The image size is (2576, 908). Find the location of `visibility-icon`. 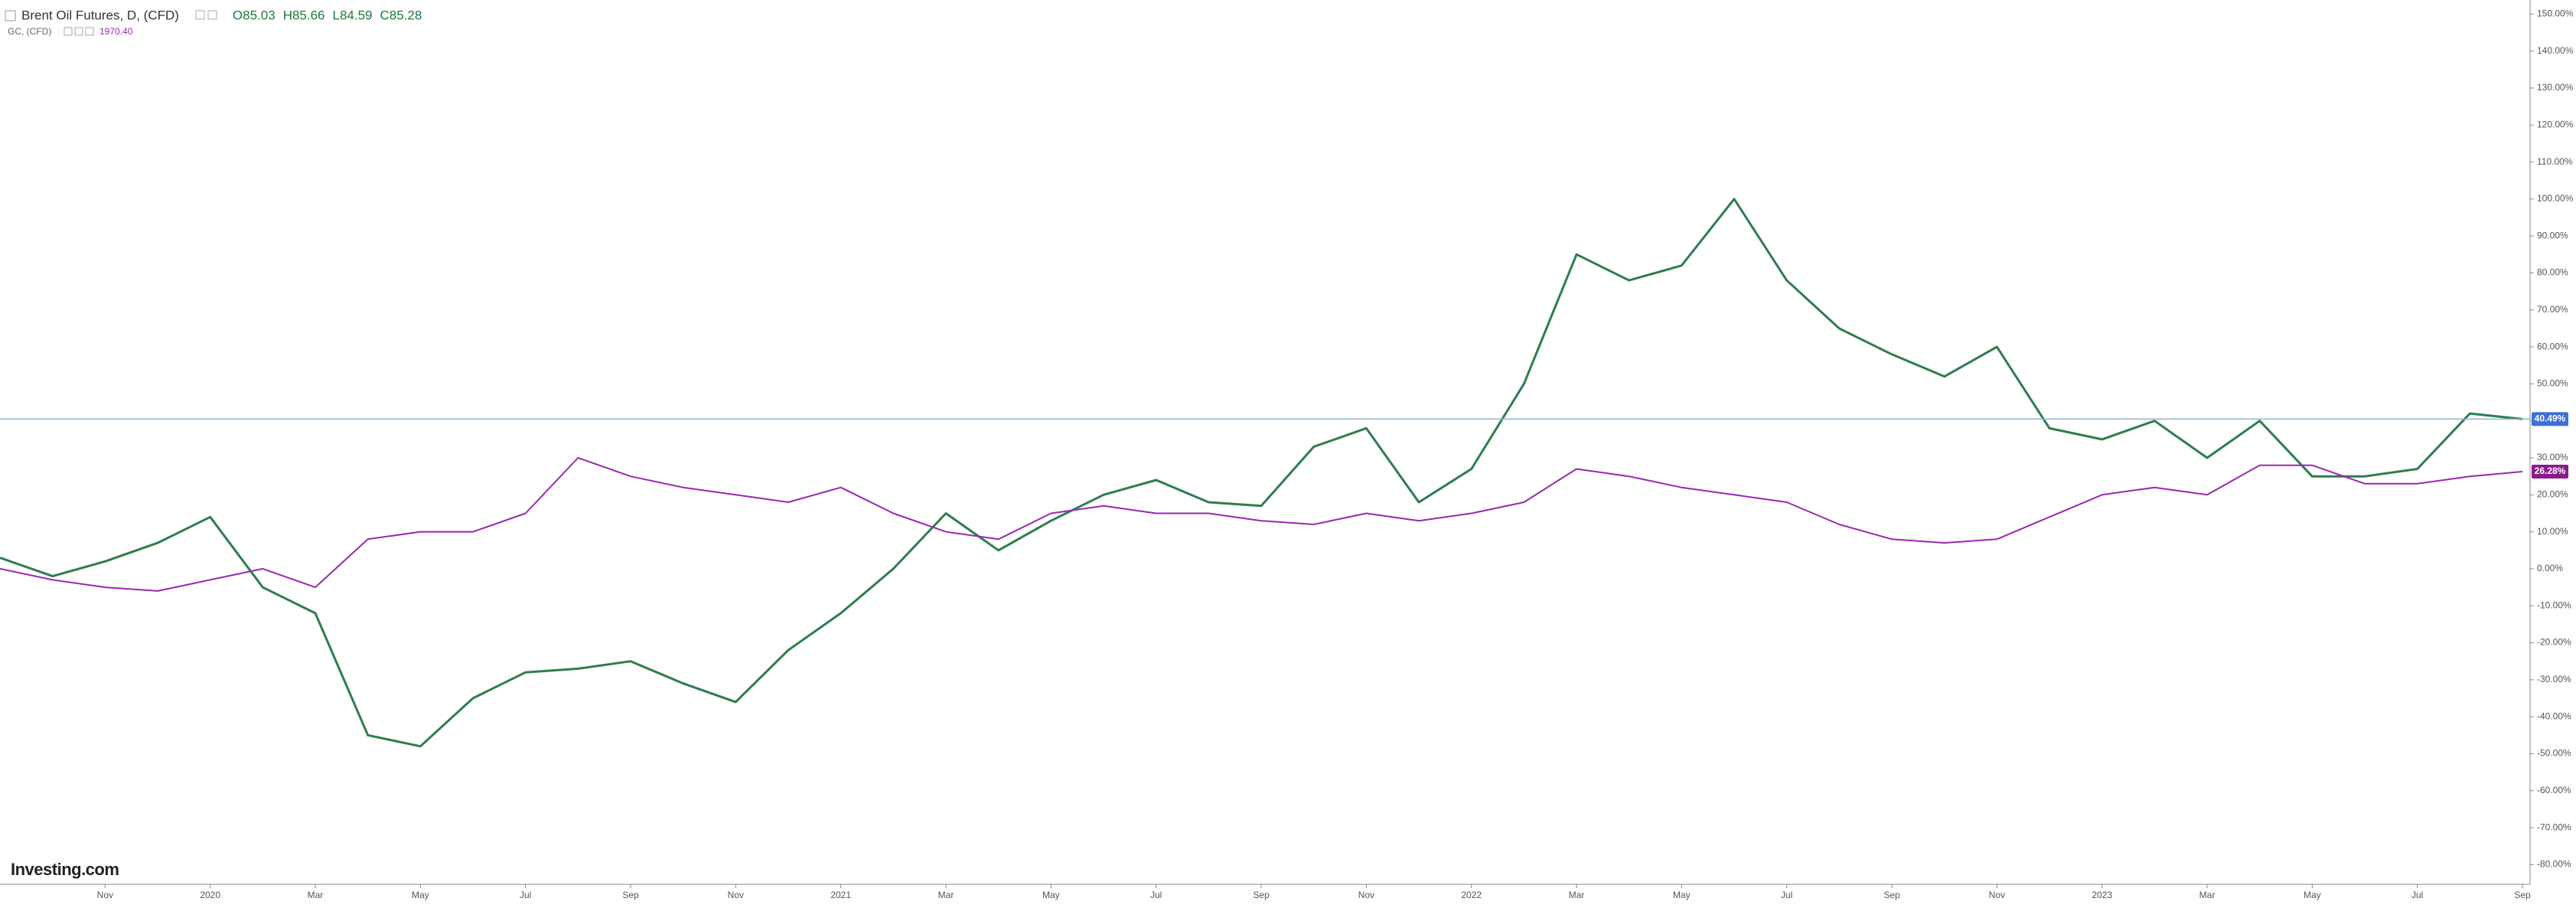

visibility-icon is located at coordinates (78, 32).